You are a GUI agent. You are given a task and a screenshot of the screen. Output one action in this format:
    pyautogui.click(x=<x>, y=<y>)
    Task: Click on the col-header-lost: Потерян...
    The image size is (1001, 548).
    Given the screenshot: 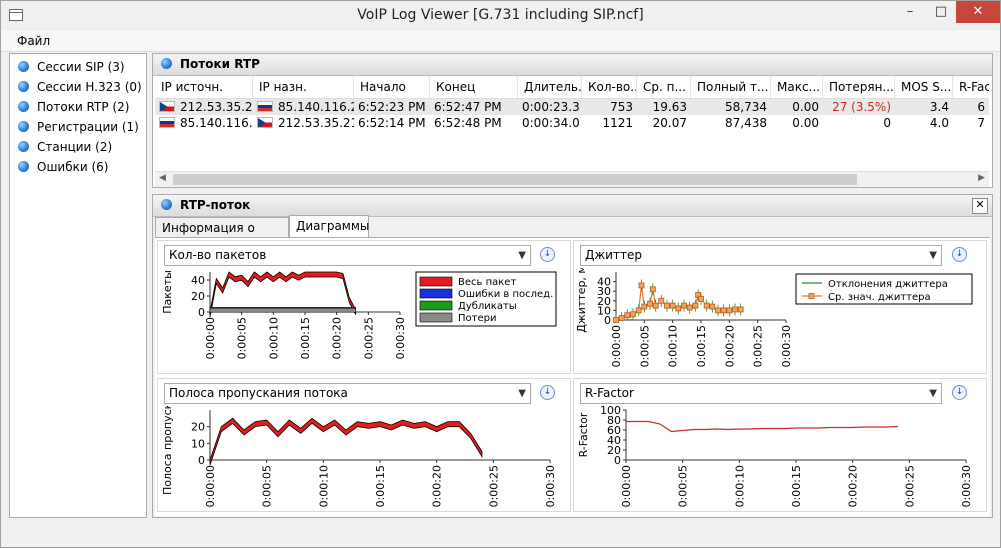 What is the action you would take?
    pyautogui.click(x=859, y=87)
    